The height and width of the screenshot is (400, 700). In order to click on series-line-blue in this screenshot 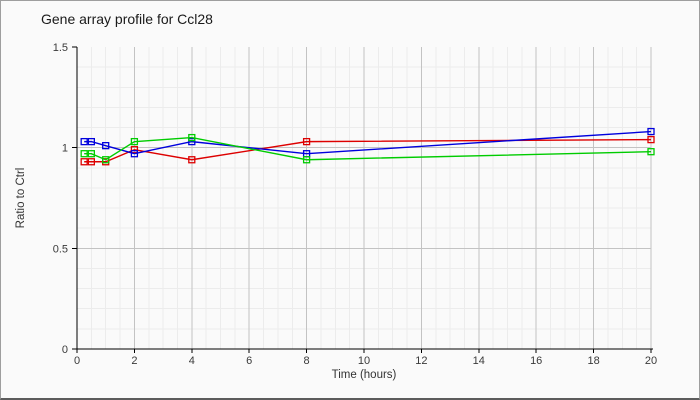, I will do `click(368, 142)`.